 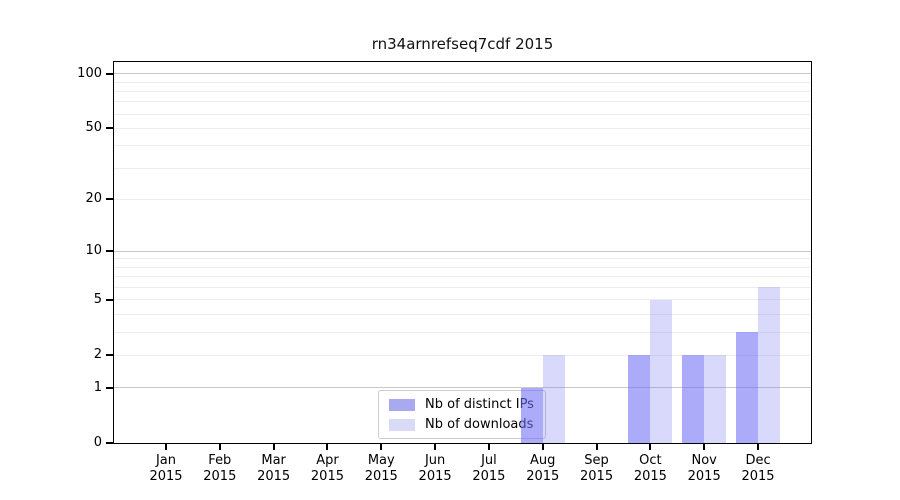 What do you see at coordinates (402, 404) in the screenshot?
I see `legend-swatch-distinct-ips` at bounding box center [402, 404].